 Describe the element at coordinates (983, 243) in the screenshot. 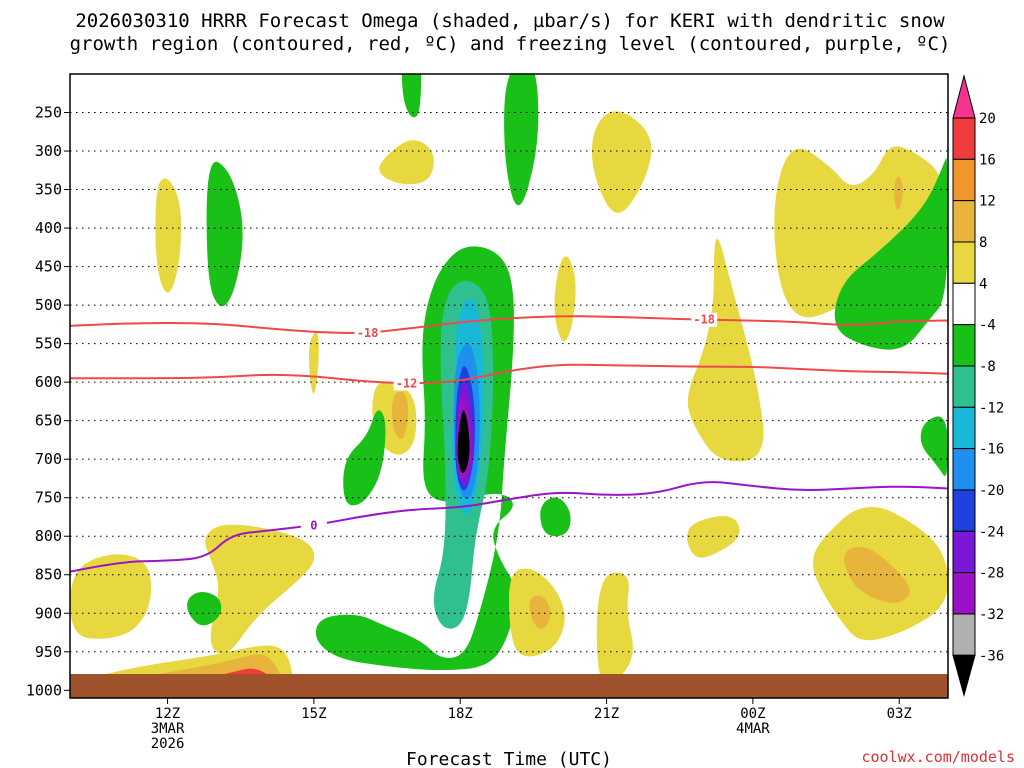

I see `colorbar-label-3: 8` at that location.